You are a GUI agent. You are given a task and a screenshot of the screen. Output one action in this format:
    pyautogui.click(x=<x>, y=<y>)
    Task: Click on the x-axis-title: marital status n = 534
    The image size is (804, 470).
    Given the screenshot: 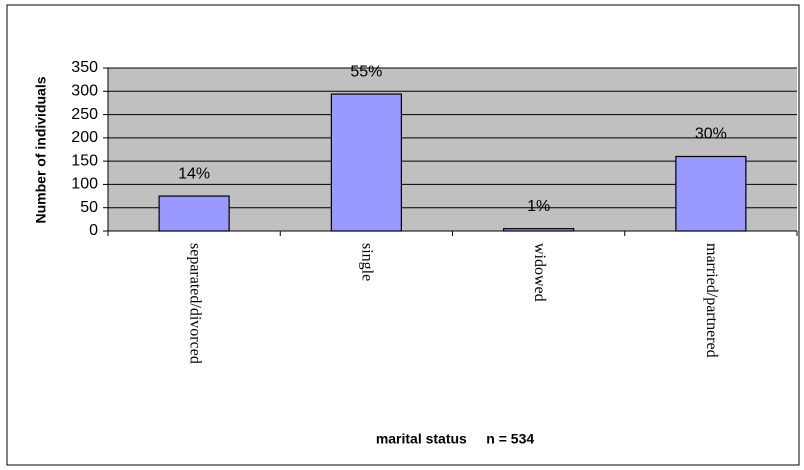 What is the action you would take?
    pyautogui.click(x=455, y=439)
    